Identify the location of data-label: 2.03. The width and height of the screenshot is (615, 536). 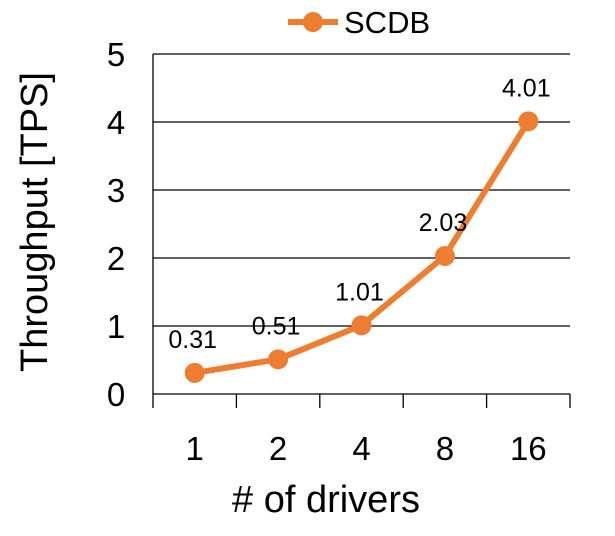
(443, 223).